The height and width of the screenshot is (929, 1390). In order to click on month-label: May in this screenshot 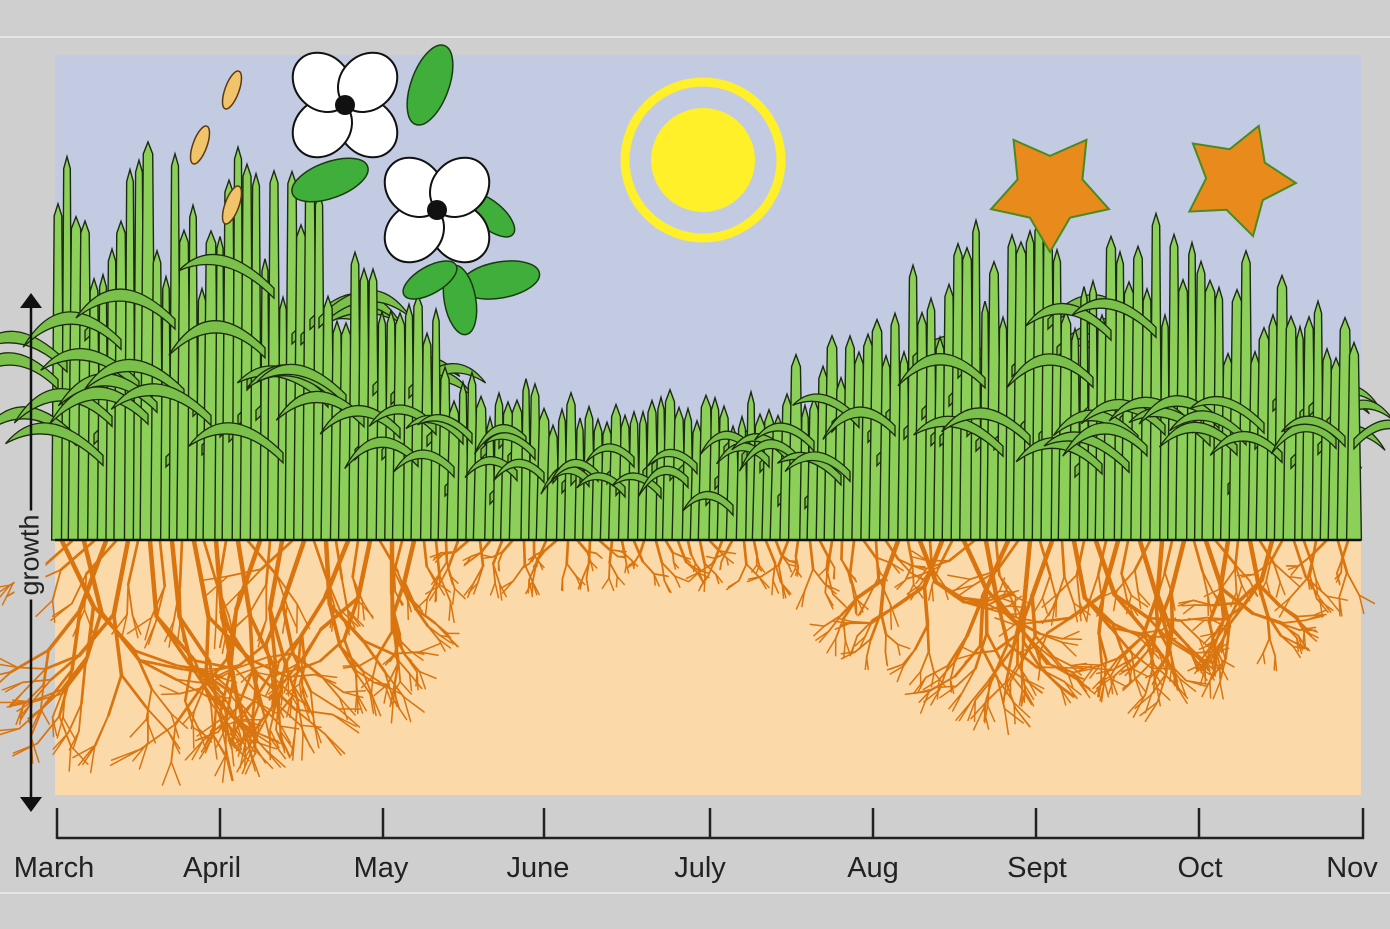, I will do `click(381, 868)`.